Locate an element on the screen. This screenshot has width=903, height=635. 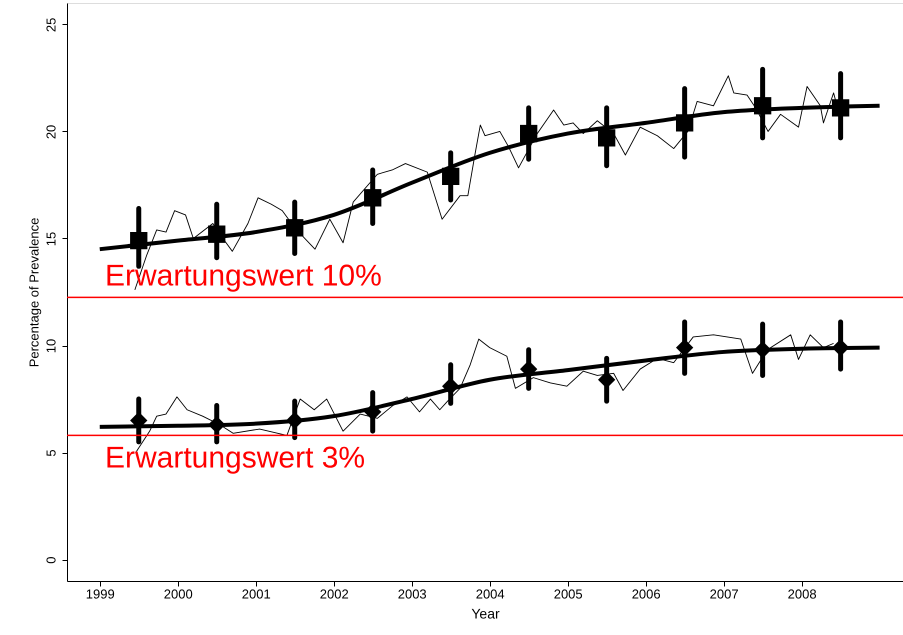
y-tick-label: 0 is located at coordinates (51, 560).